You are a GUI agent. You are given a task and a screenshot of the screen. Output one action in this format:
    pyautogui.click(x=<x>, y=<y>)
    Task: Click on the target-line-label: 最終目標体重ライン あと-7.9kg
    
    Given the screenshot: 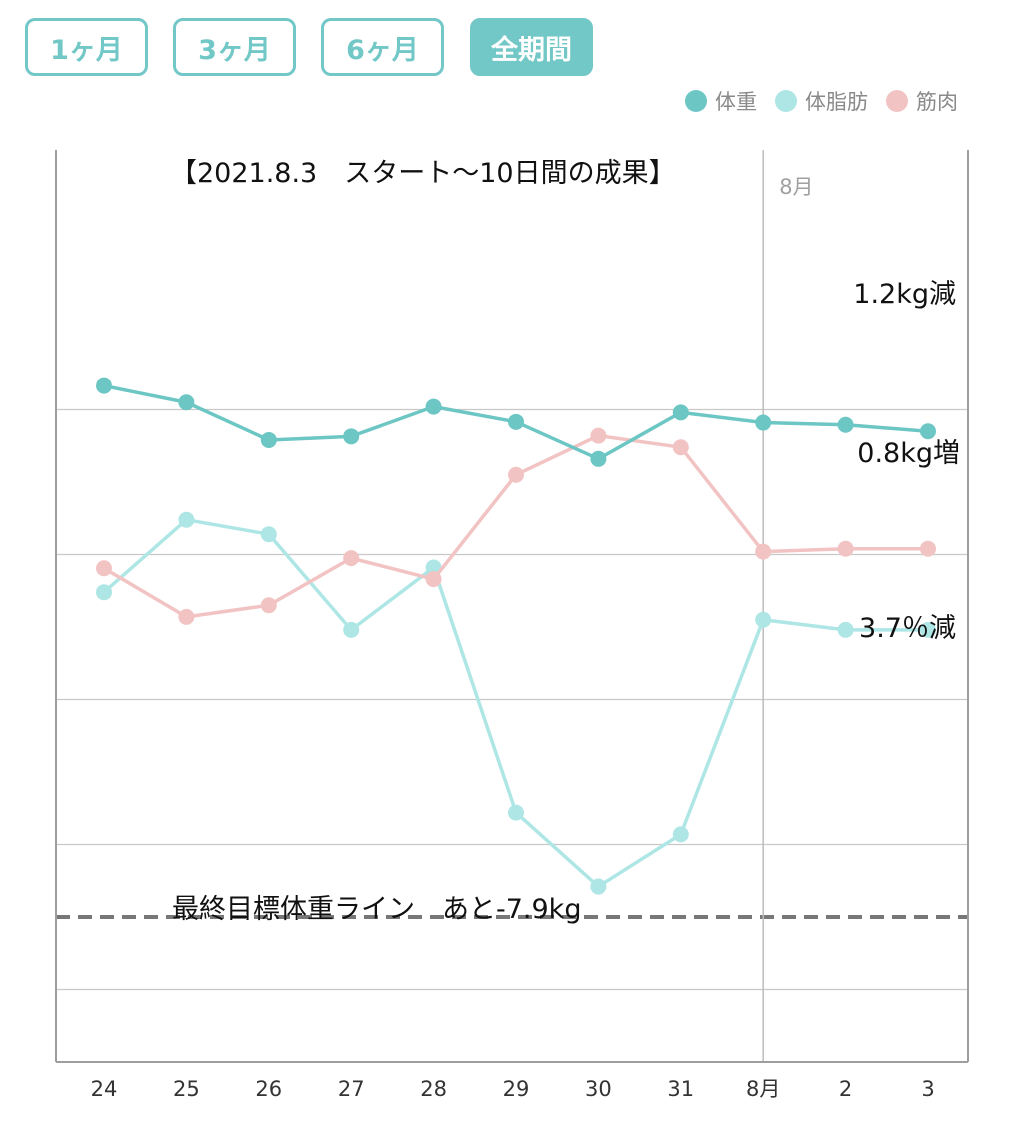 What is the action you would take?
    pyautogui.click(x=376, y=909)
    